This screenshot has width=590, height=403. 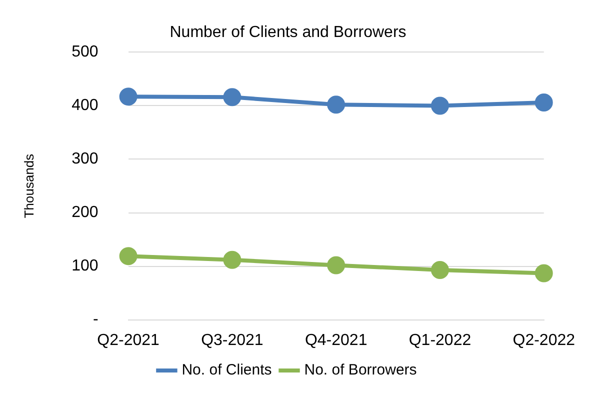 I want to click on chart-title: Number of Clients and Borrowers, so click(x=288, y=33).